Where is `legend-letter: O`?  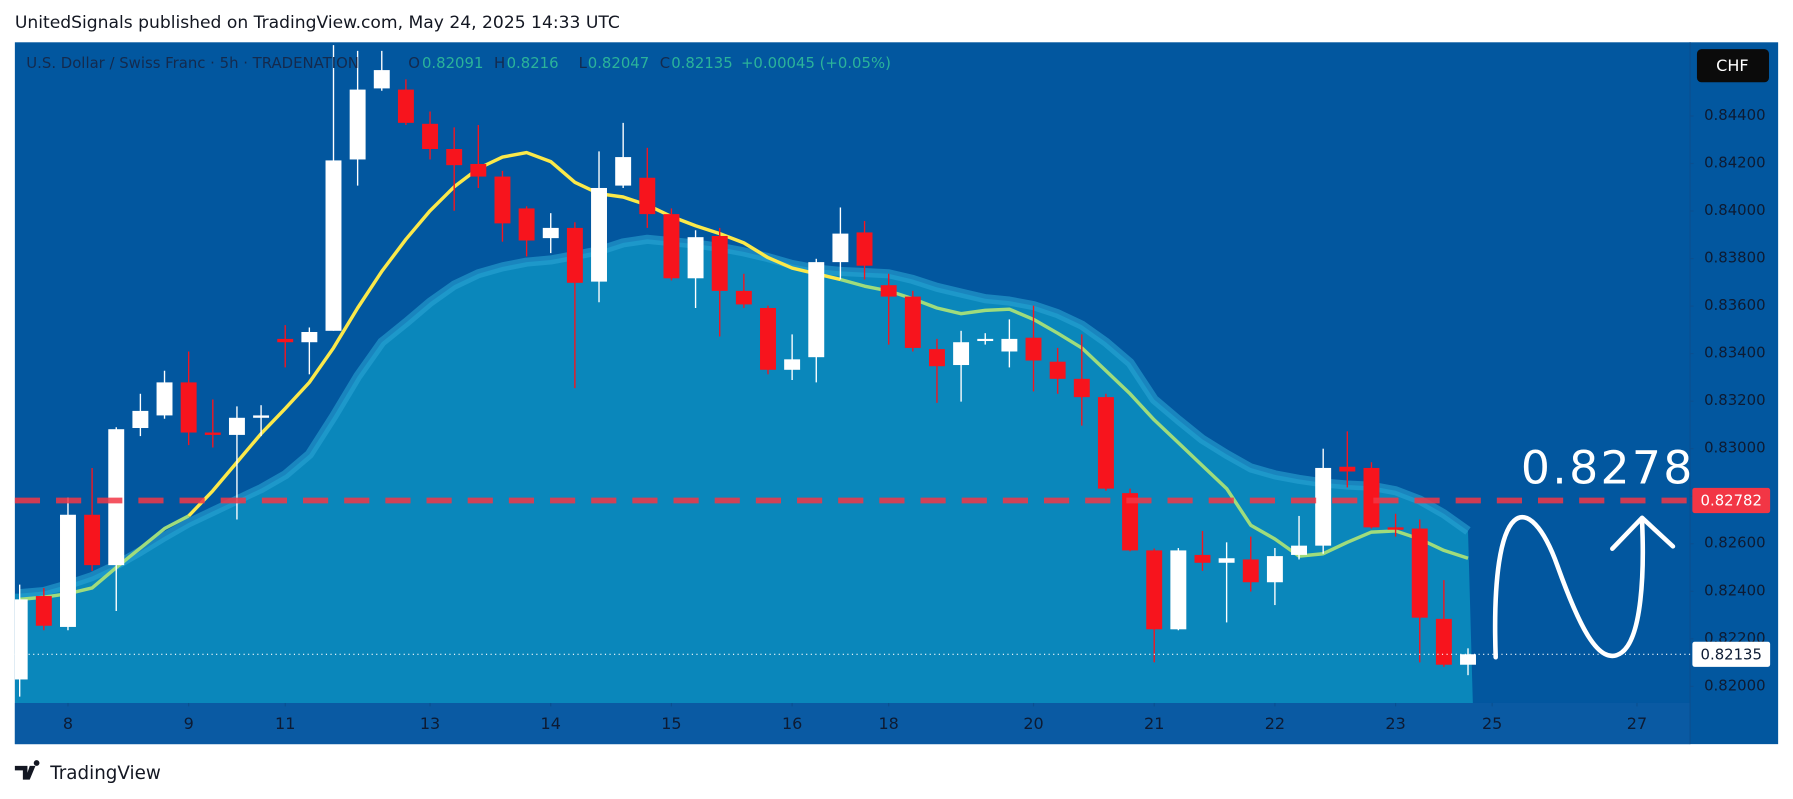 legend-letter: O is located at coordinates (414, 63).